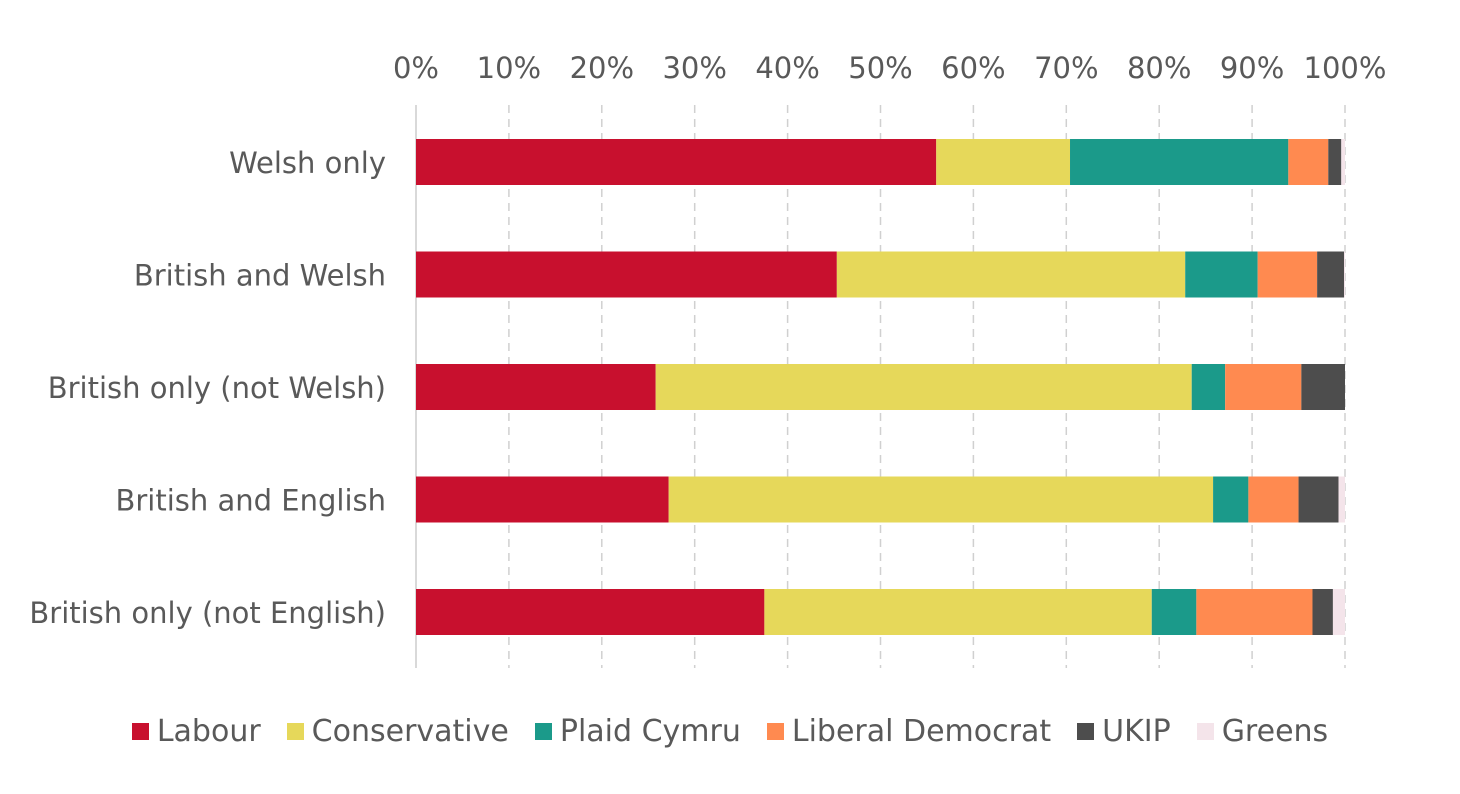 This screenshot has height=794, width=1460. What do you see at coordinates (217, 388) in the screenshot?
I see `category-label: British only (not Welsh)` at bounding box center [217, 388].